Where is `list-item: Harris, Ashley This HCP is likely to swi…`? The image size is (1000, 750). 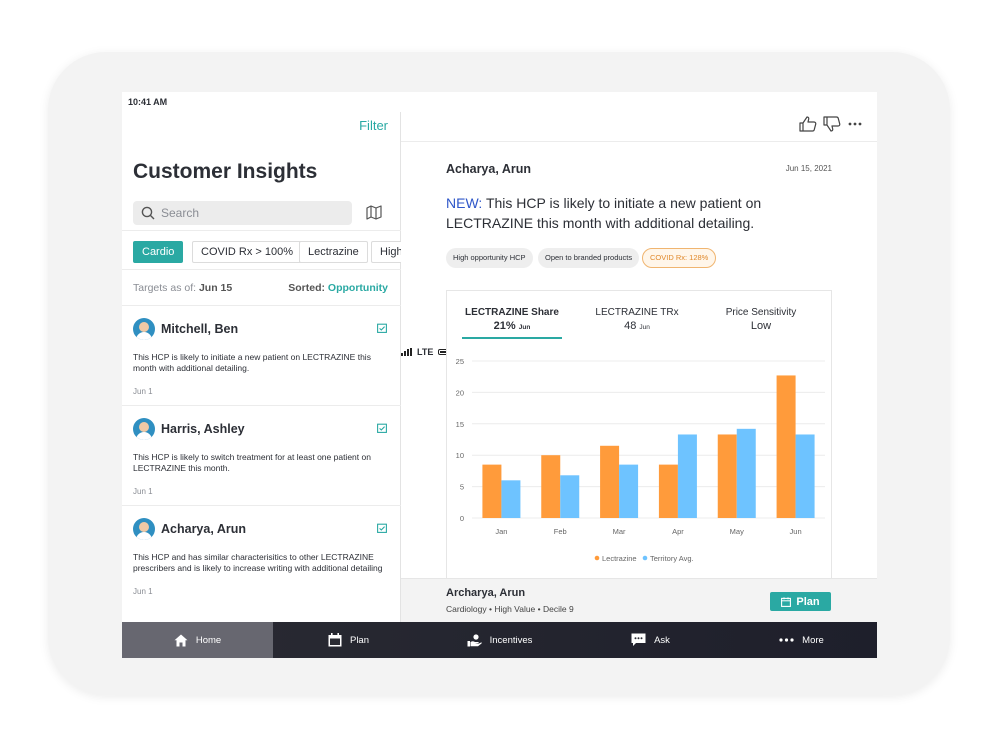
list-item: Harris, Ashley This HCP is likely to swi… is located at coordinates (261, 455).